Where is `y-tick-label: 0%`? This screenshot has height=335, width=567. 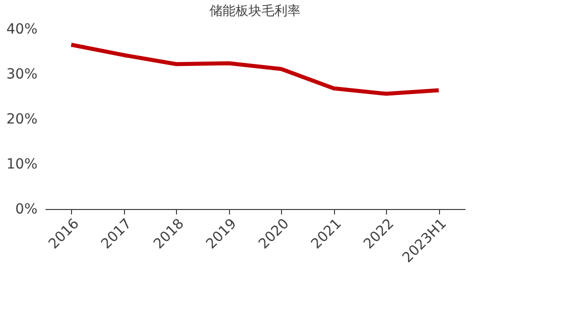
y-tick-label: 0% is located at coordinates (26, 210).